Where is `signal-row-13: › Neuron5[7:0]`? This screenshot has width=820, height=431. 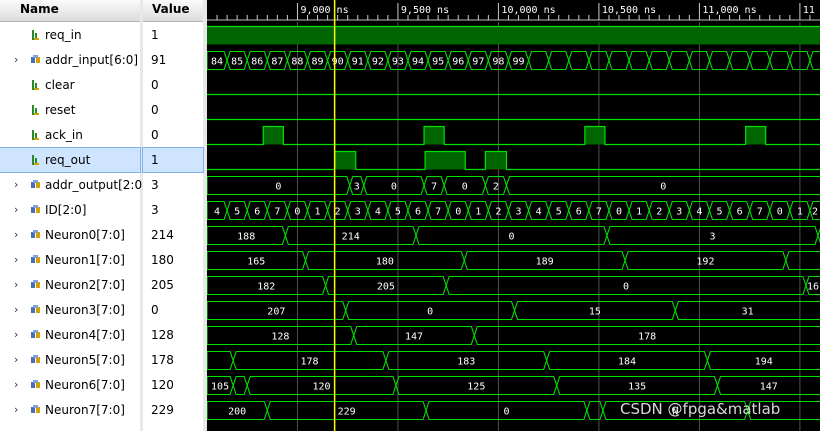
signal-row-13: › Neuron5[7:0] is located at coordinates (70, 360).